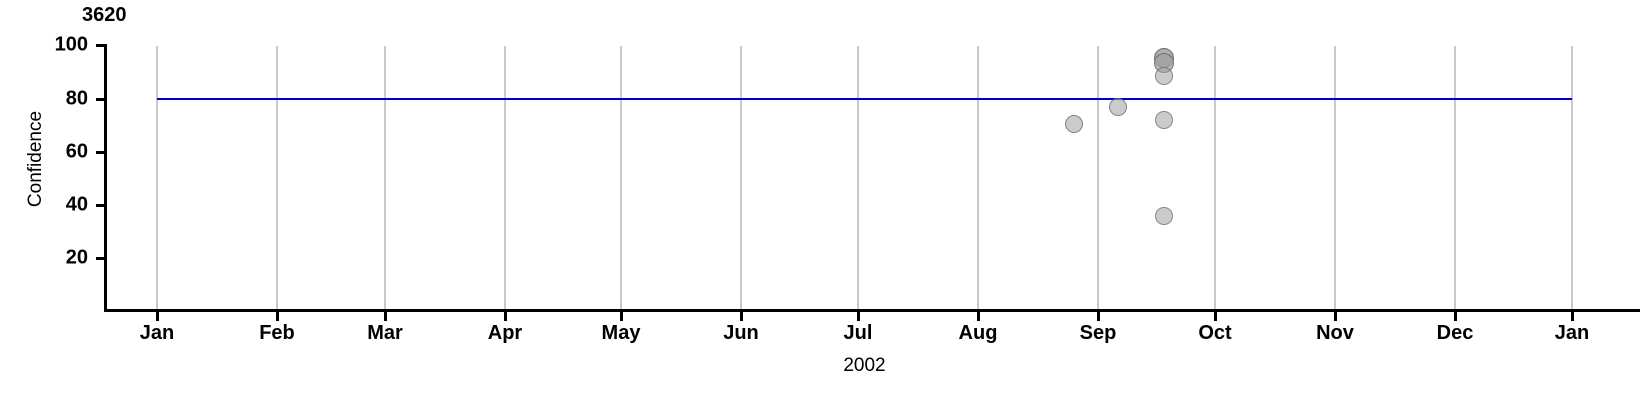 Image resolution: width=1650 pixels, height=400 pixels. Describe the element at coordinates (1335, 333) in the screenshot. I see `x-tick-label-nov-10: Nov` at that location.